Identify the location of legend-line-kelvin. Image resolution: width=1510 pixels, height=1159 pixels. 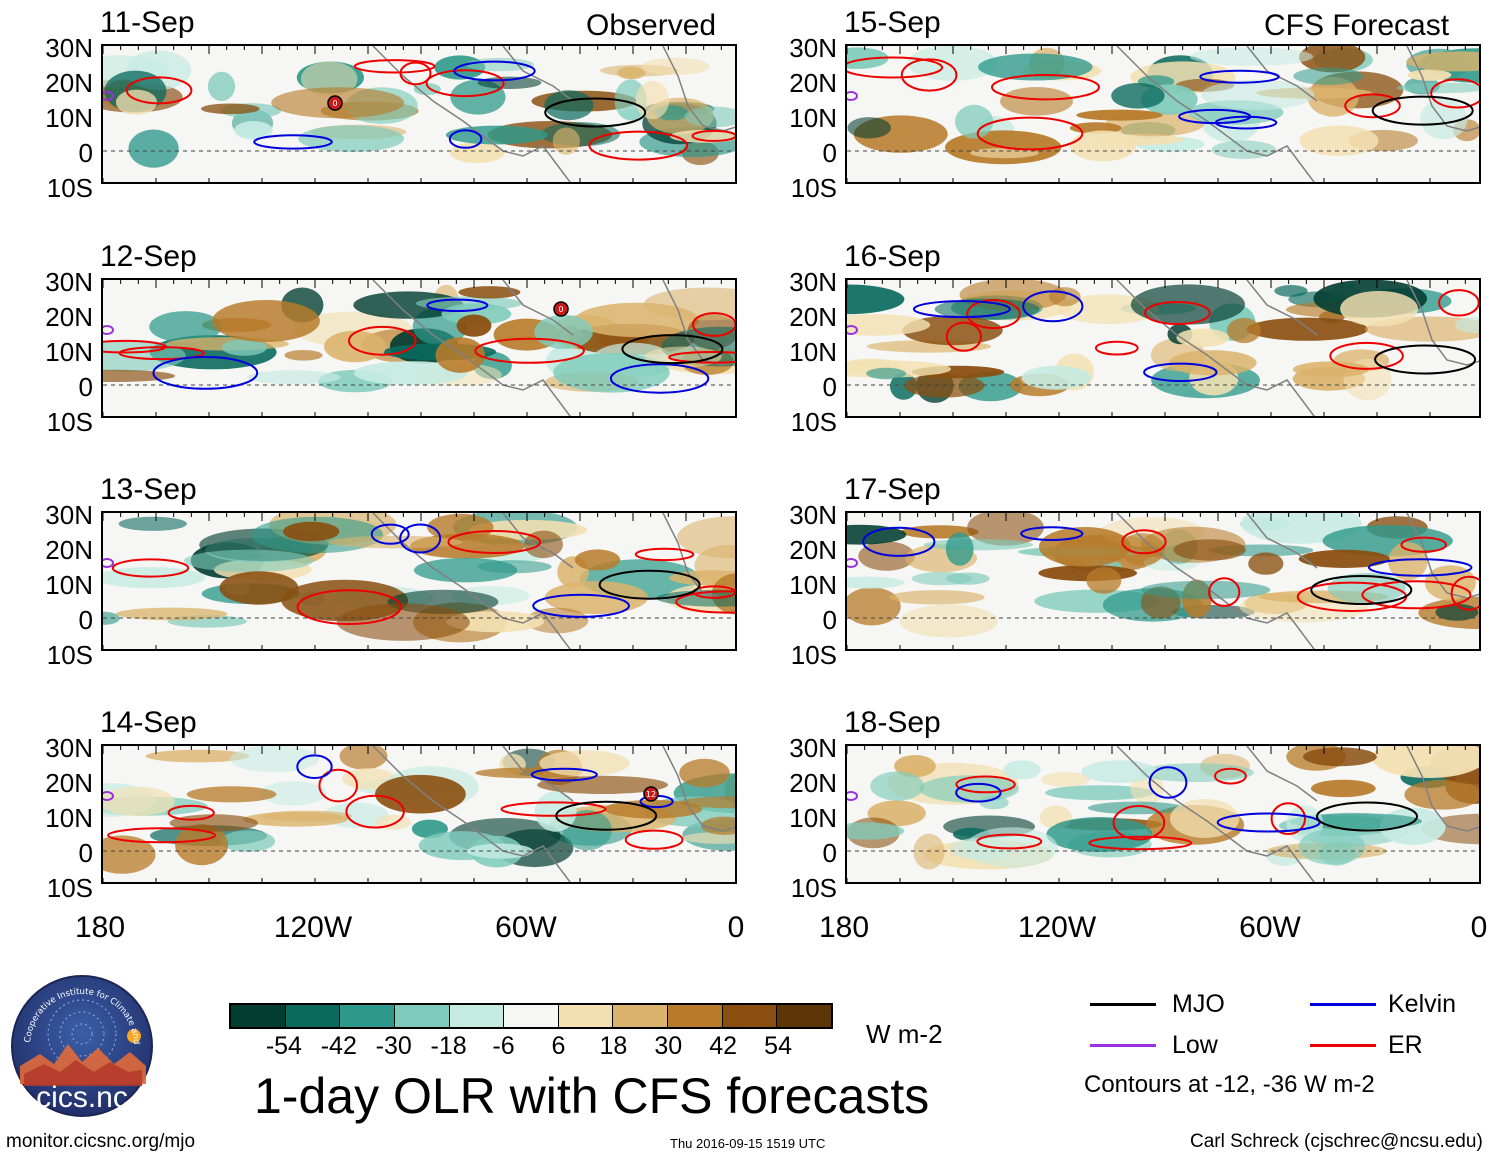
(1343, 1004).